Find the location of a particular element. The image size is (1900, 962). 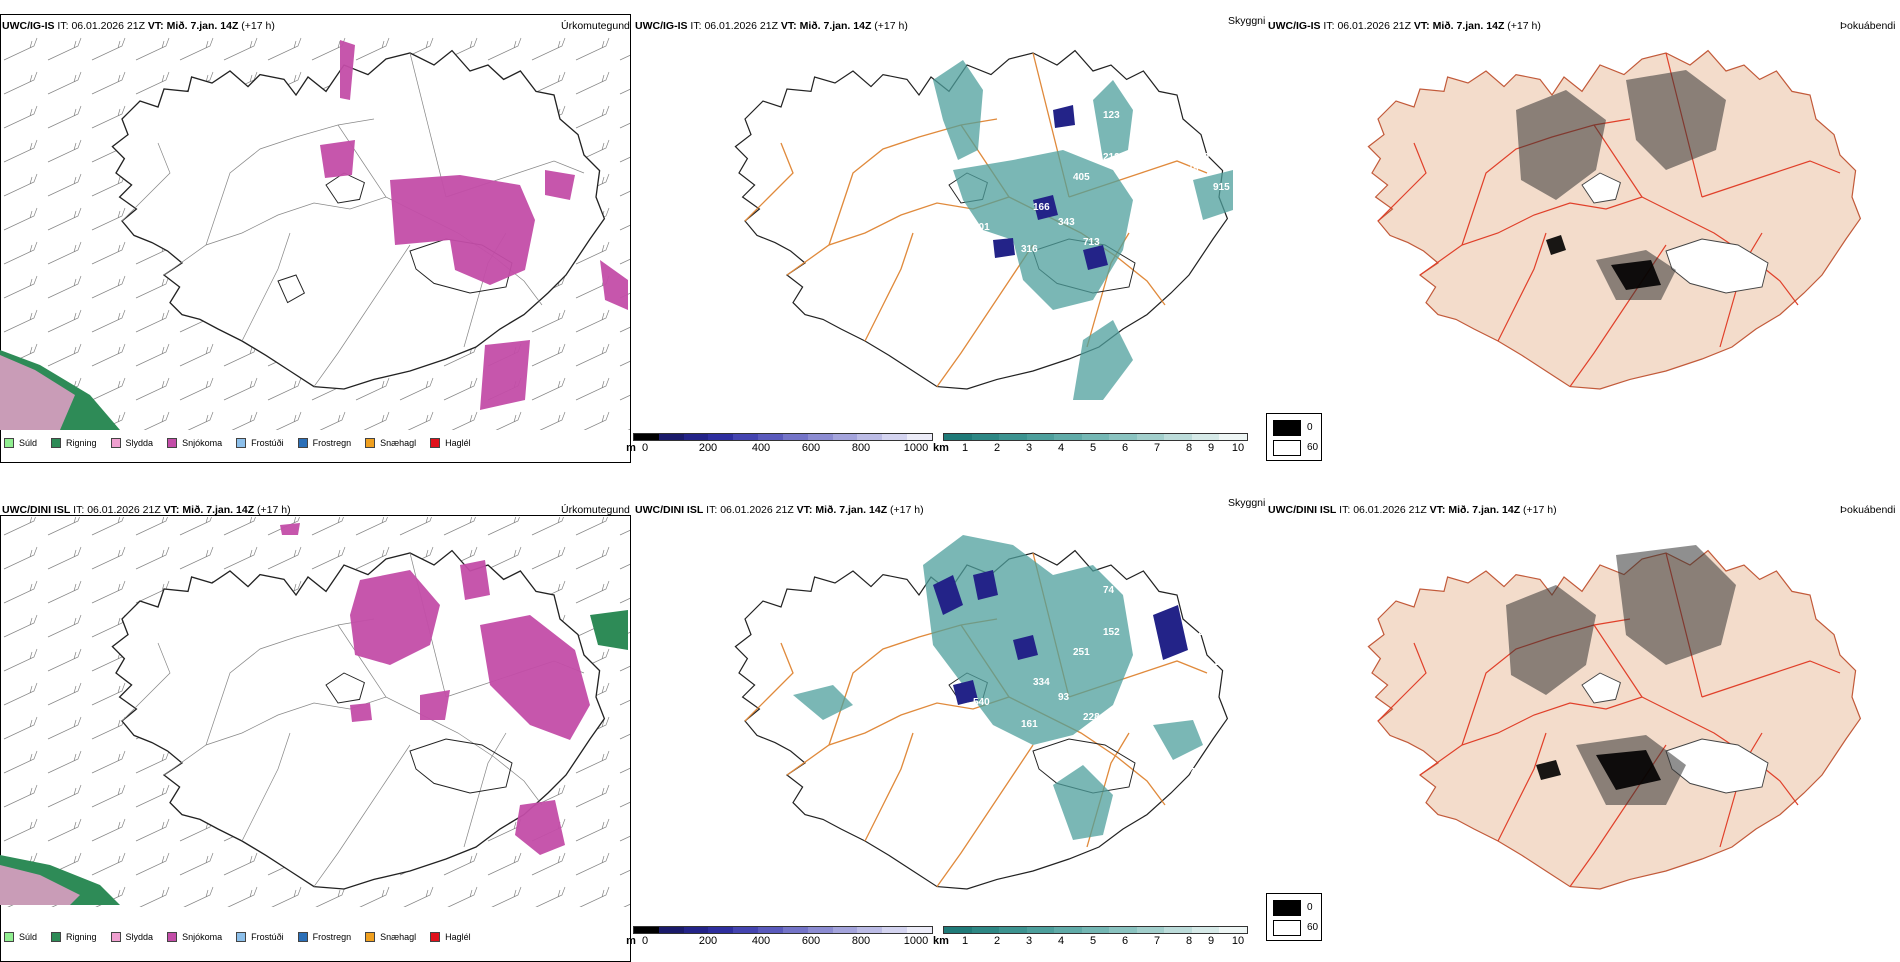

ceiling-value-label: 161 is located at coordinates (1029, 724).